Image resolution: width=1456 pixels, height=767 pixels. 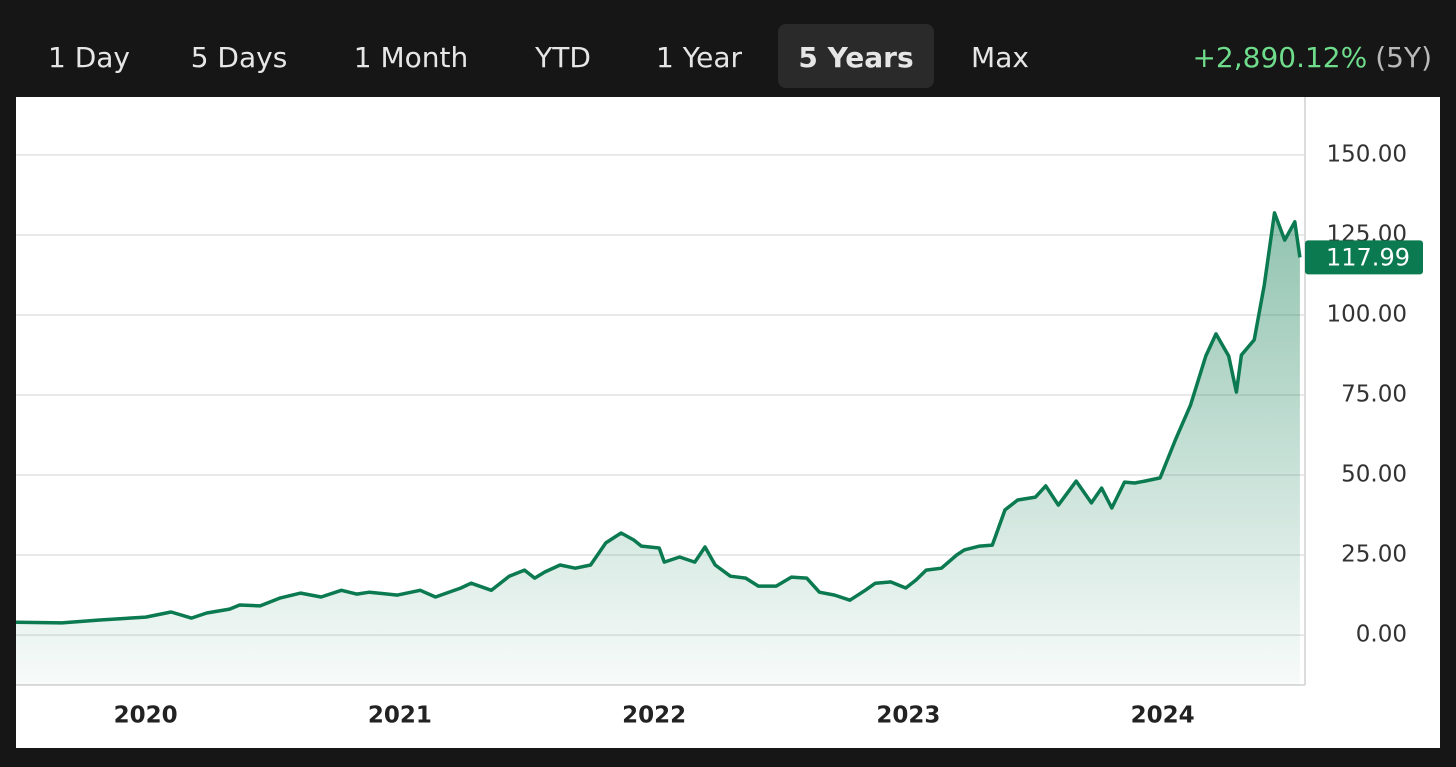 I want to click on y-tick-label: 0.00, so click(x=1381, y=635).